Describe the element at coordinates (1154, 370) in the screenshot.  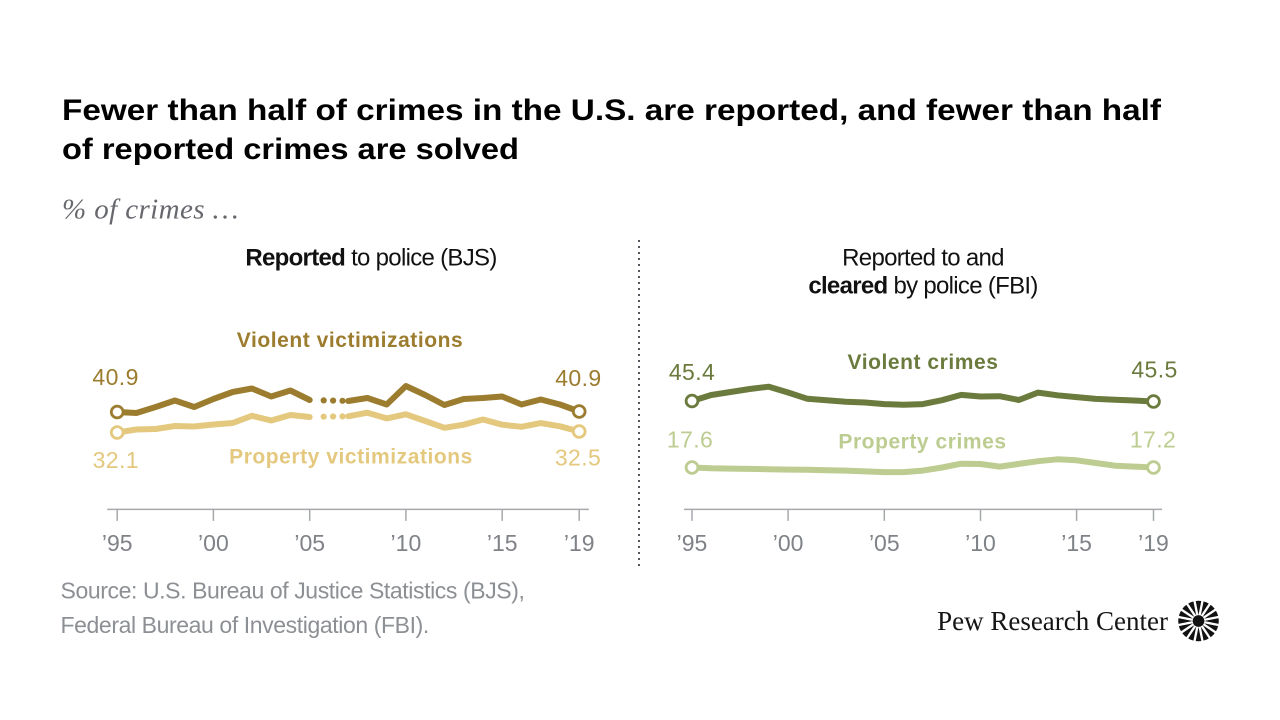
I see `svg-text: 45.5` at that location.